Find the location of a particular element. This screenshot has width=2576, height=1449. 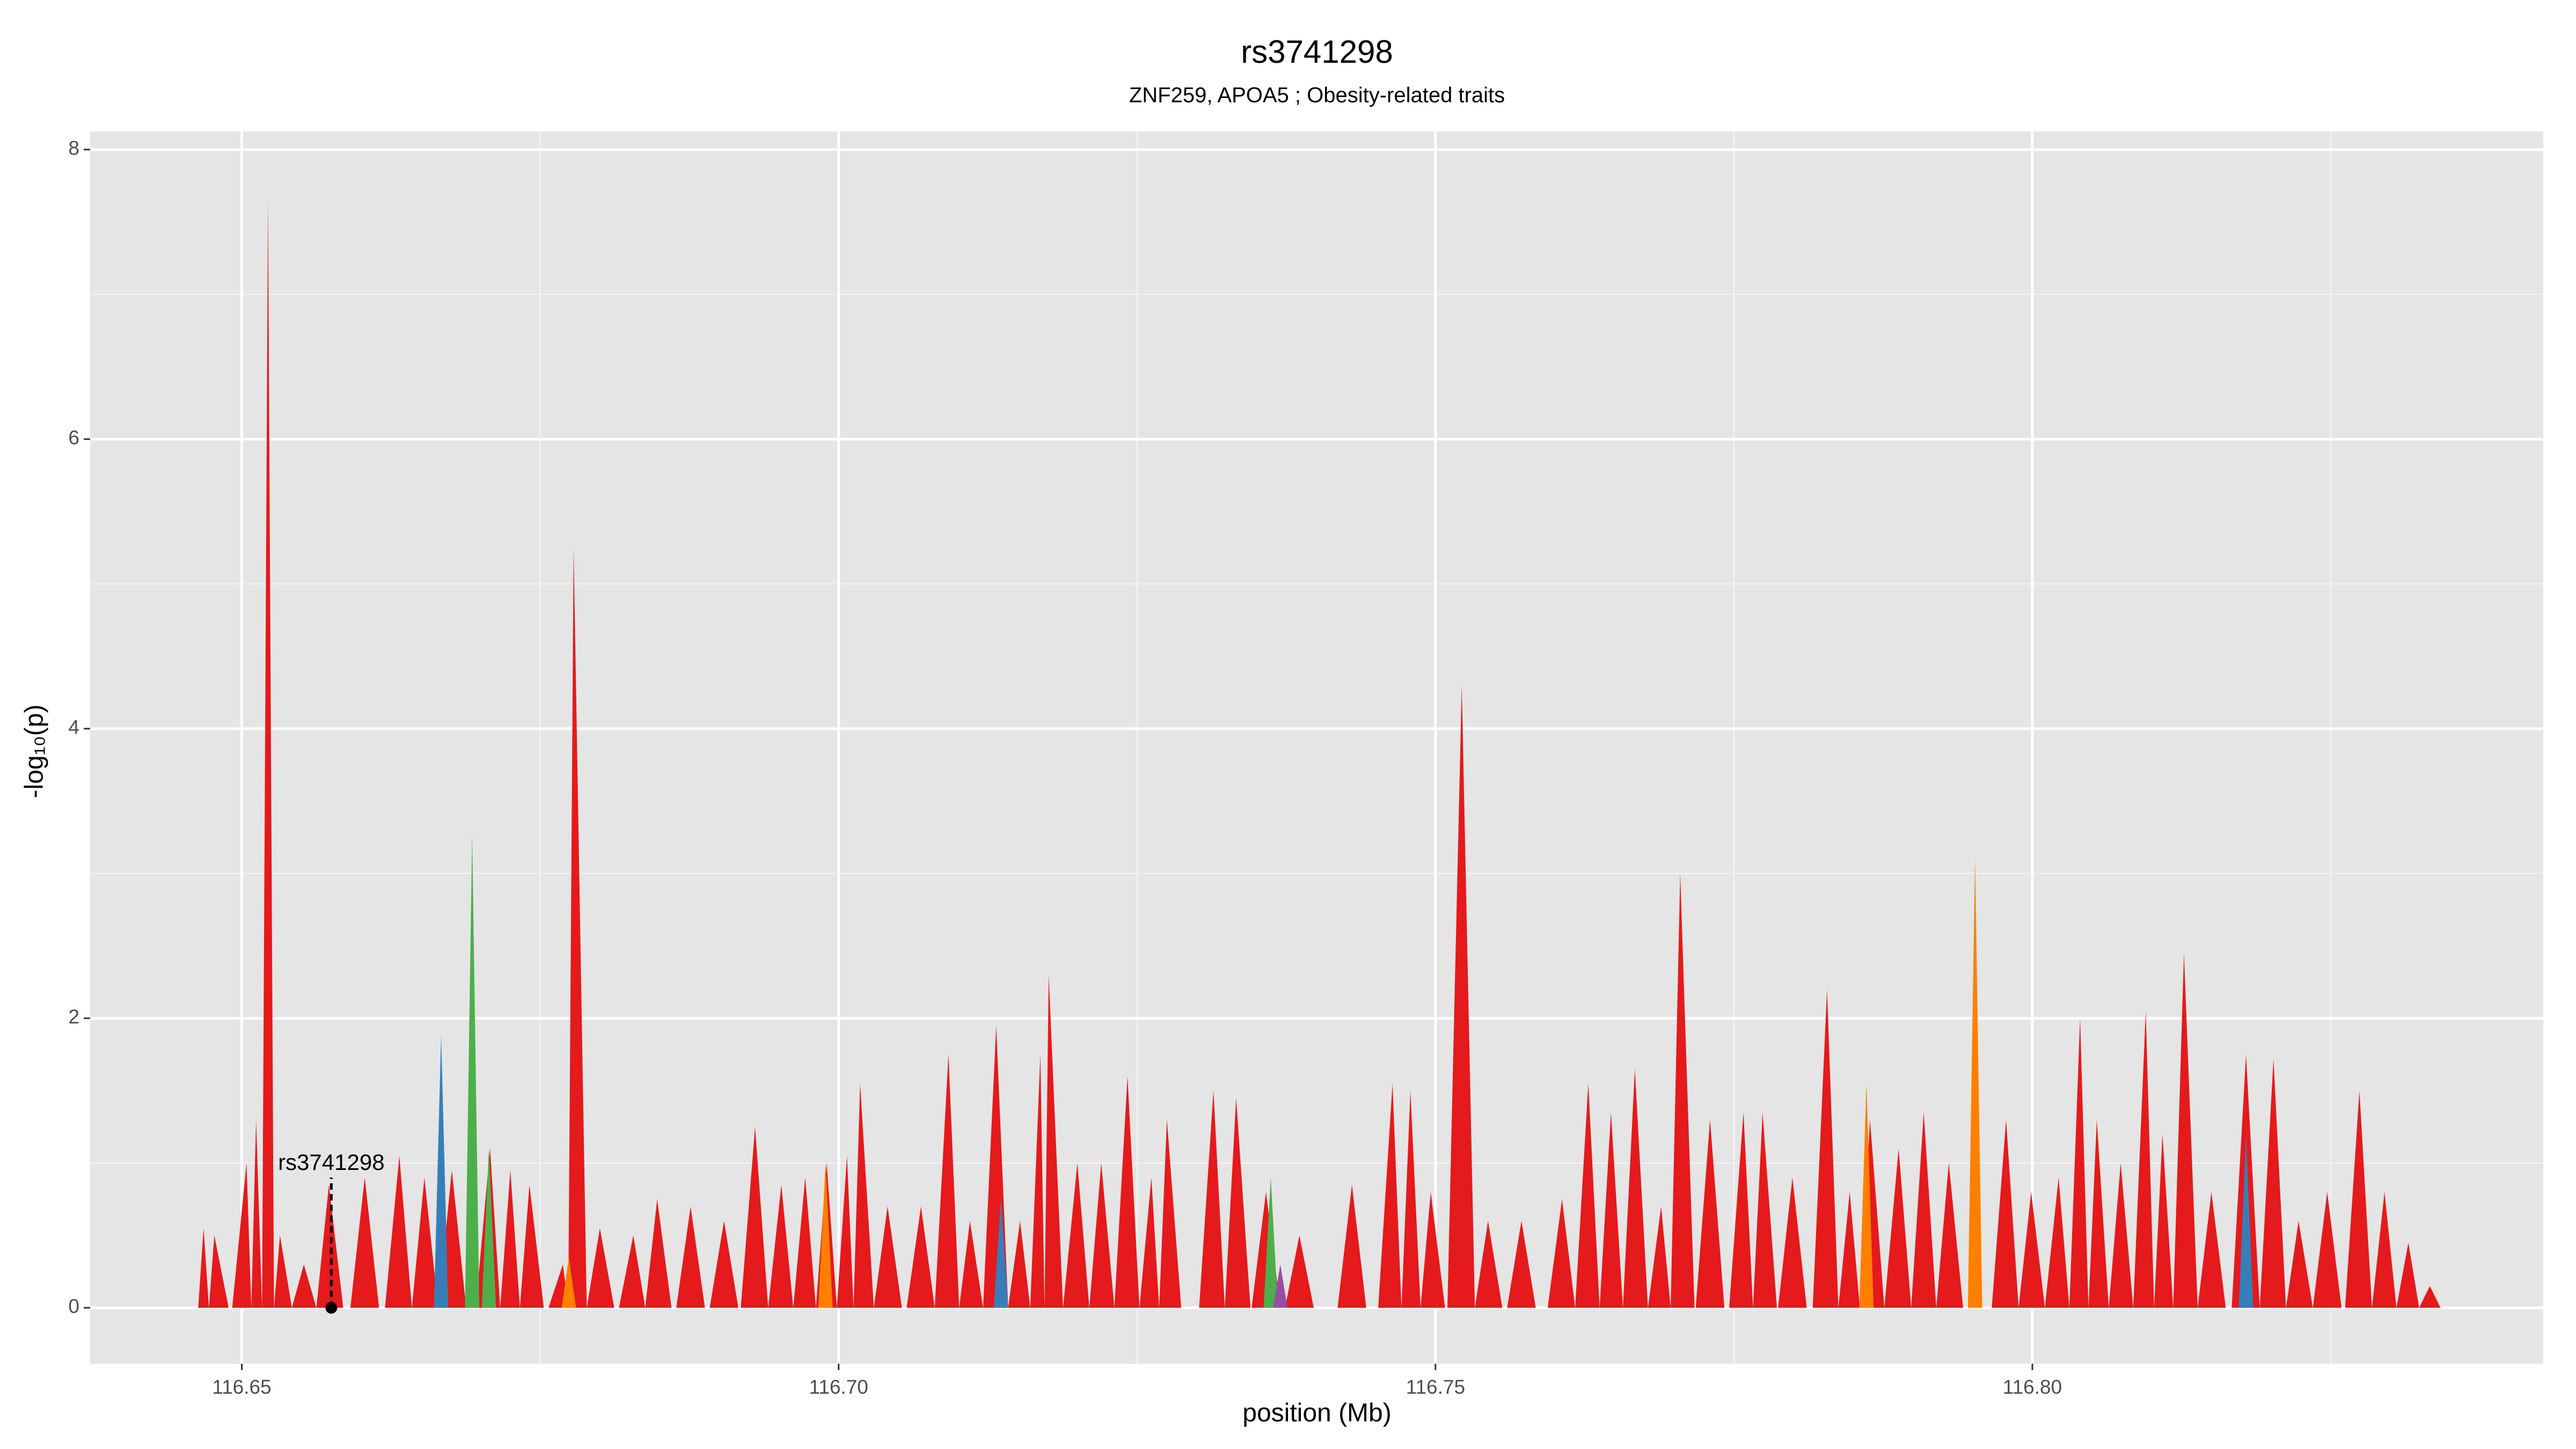

x-tick-label: 116.80 is located at coordinates (2032, 1387).